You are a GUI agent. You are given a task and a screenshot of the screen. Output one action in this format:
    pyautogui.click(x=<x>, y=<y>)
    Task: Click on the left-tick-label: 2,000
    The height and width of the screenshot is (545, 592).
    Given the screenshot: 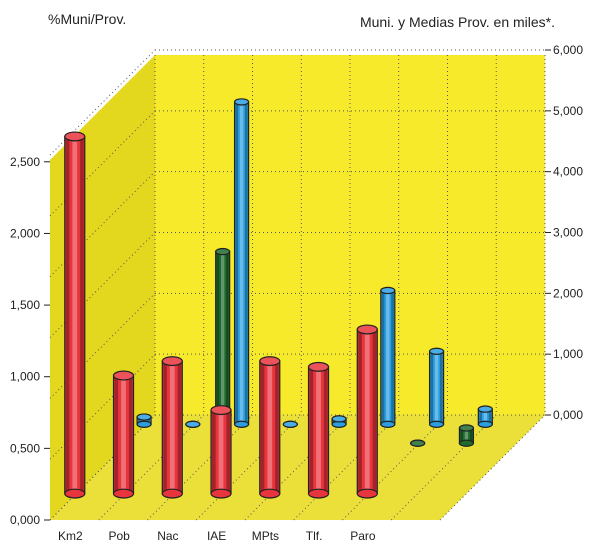 What is the action you would take?
    pyautogui.click(x=25, y=233)
    